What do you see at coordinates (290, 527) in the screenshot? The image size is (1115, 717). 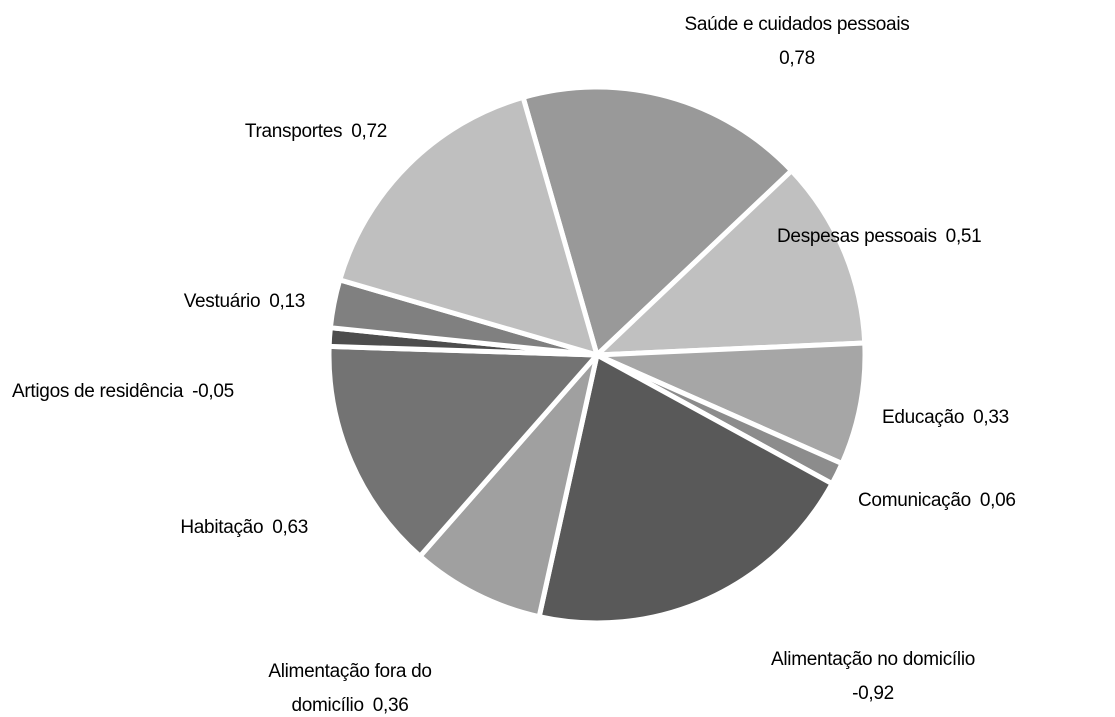 I see `value-label: 0,63` at bounding box center [290, 527].